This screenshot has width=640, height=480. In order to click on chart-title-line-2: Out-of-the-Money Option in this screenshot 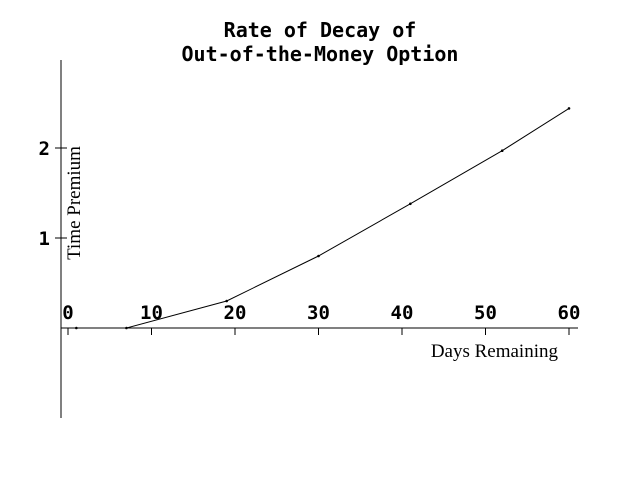, I will do `click(320, 54)`.